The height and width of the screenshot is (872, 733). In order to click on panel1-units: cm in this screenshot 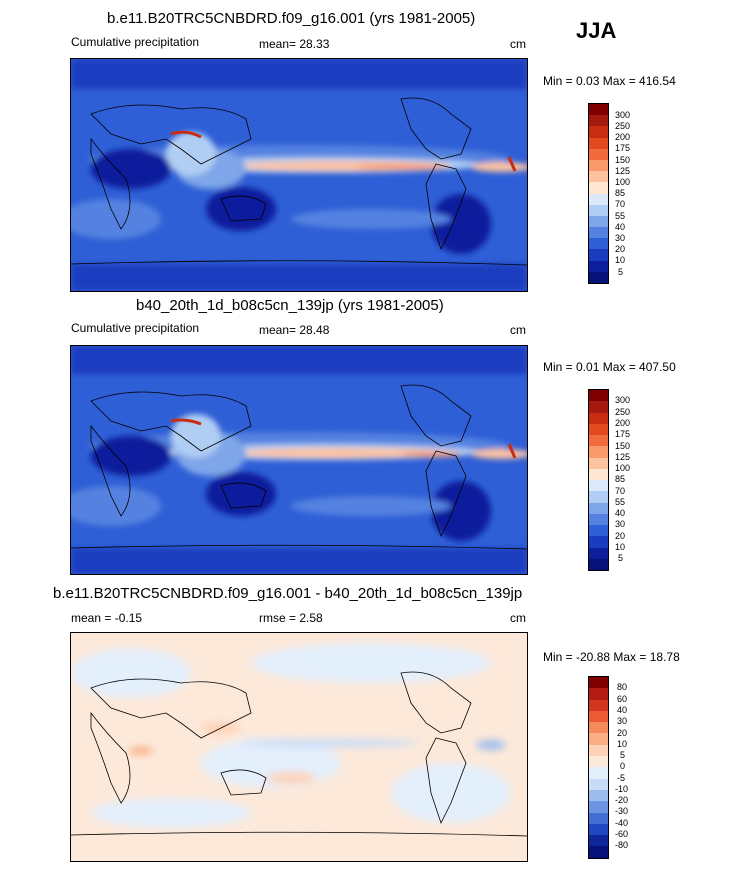, I will do `click(518, 44)`.